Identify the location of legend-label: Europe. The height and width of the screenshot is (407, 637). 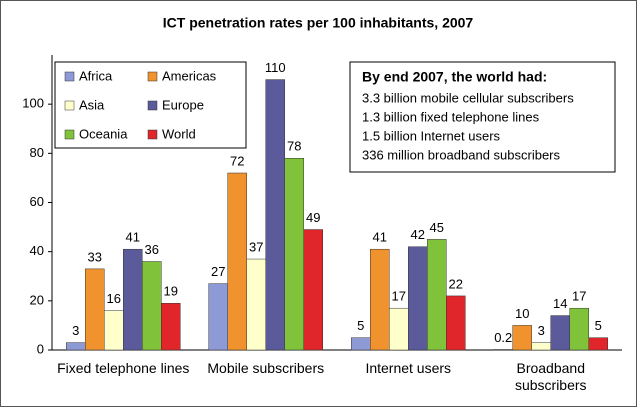
(183, 104).